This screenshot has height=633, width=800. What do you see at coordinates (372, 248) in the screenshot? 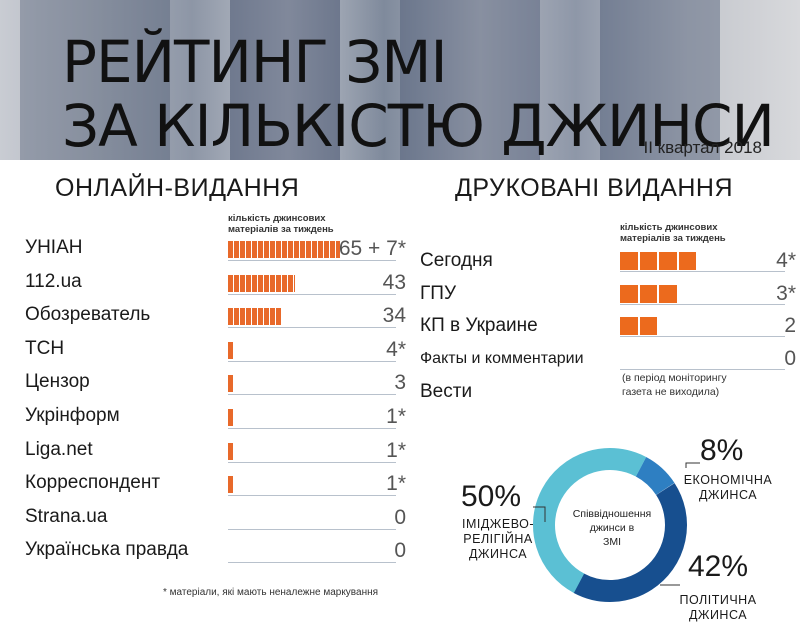
I see `online-value-label: 65 + 7*` at bounding box center [372, 248].